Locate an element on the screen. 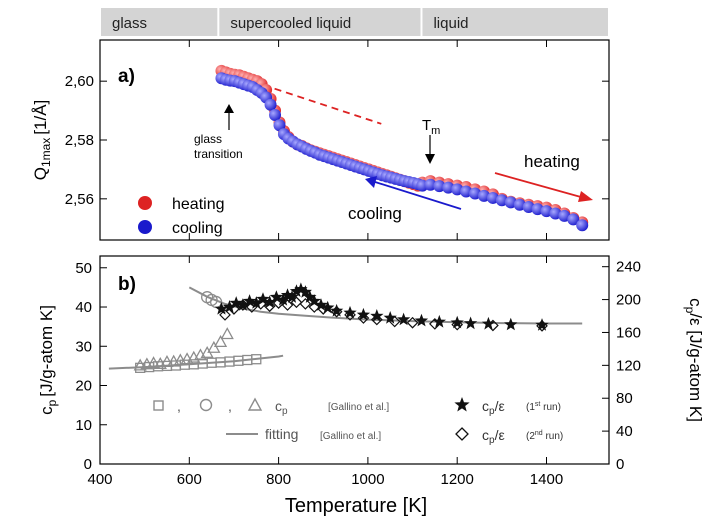 This screenshot has width=712, height=524. legend-fitting-label: fitting is located at coordinates (281, 434).